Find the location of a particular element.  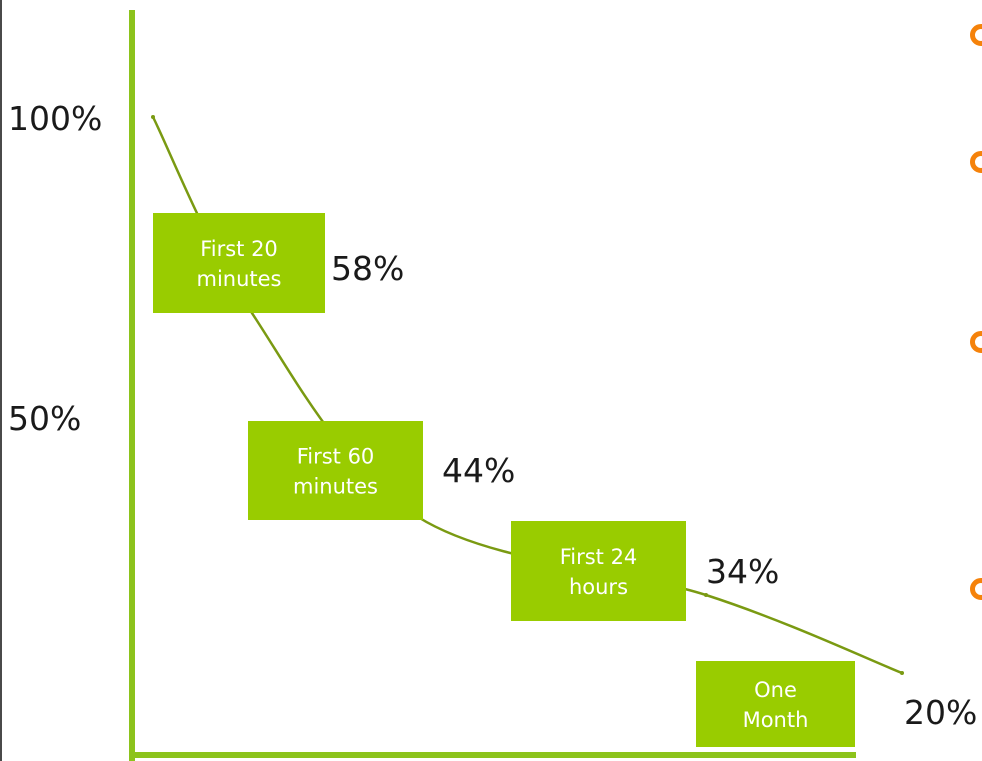

time-interval-label: First 20 is located at coordinates (239, 249).